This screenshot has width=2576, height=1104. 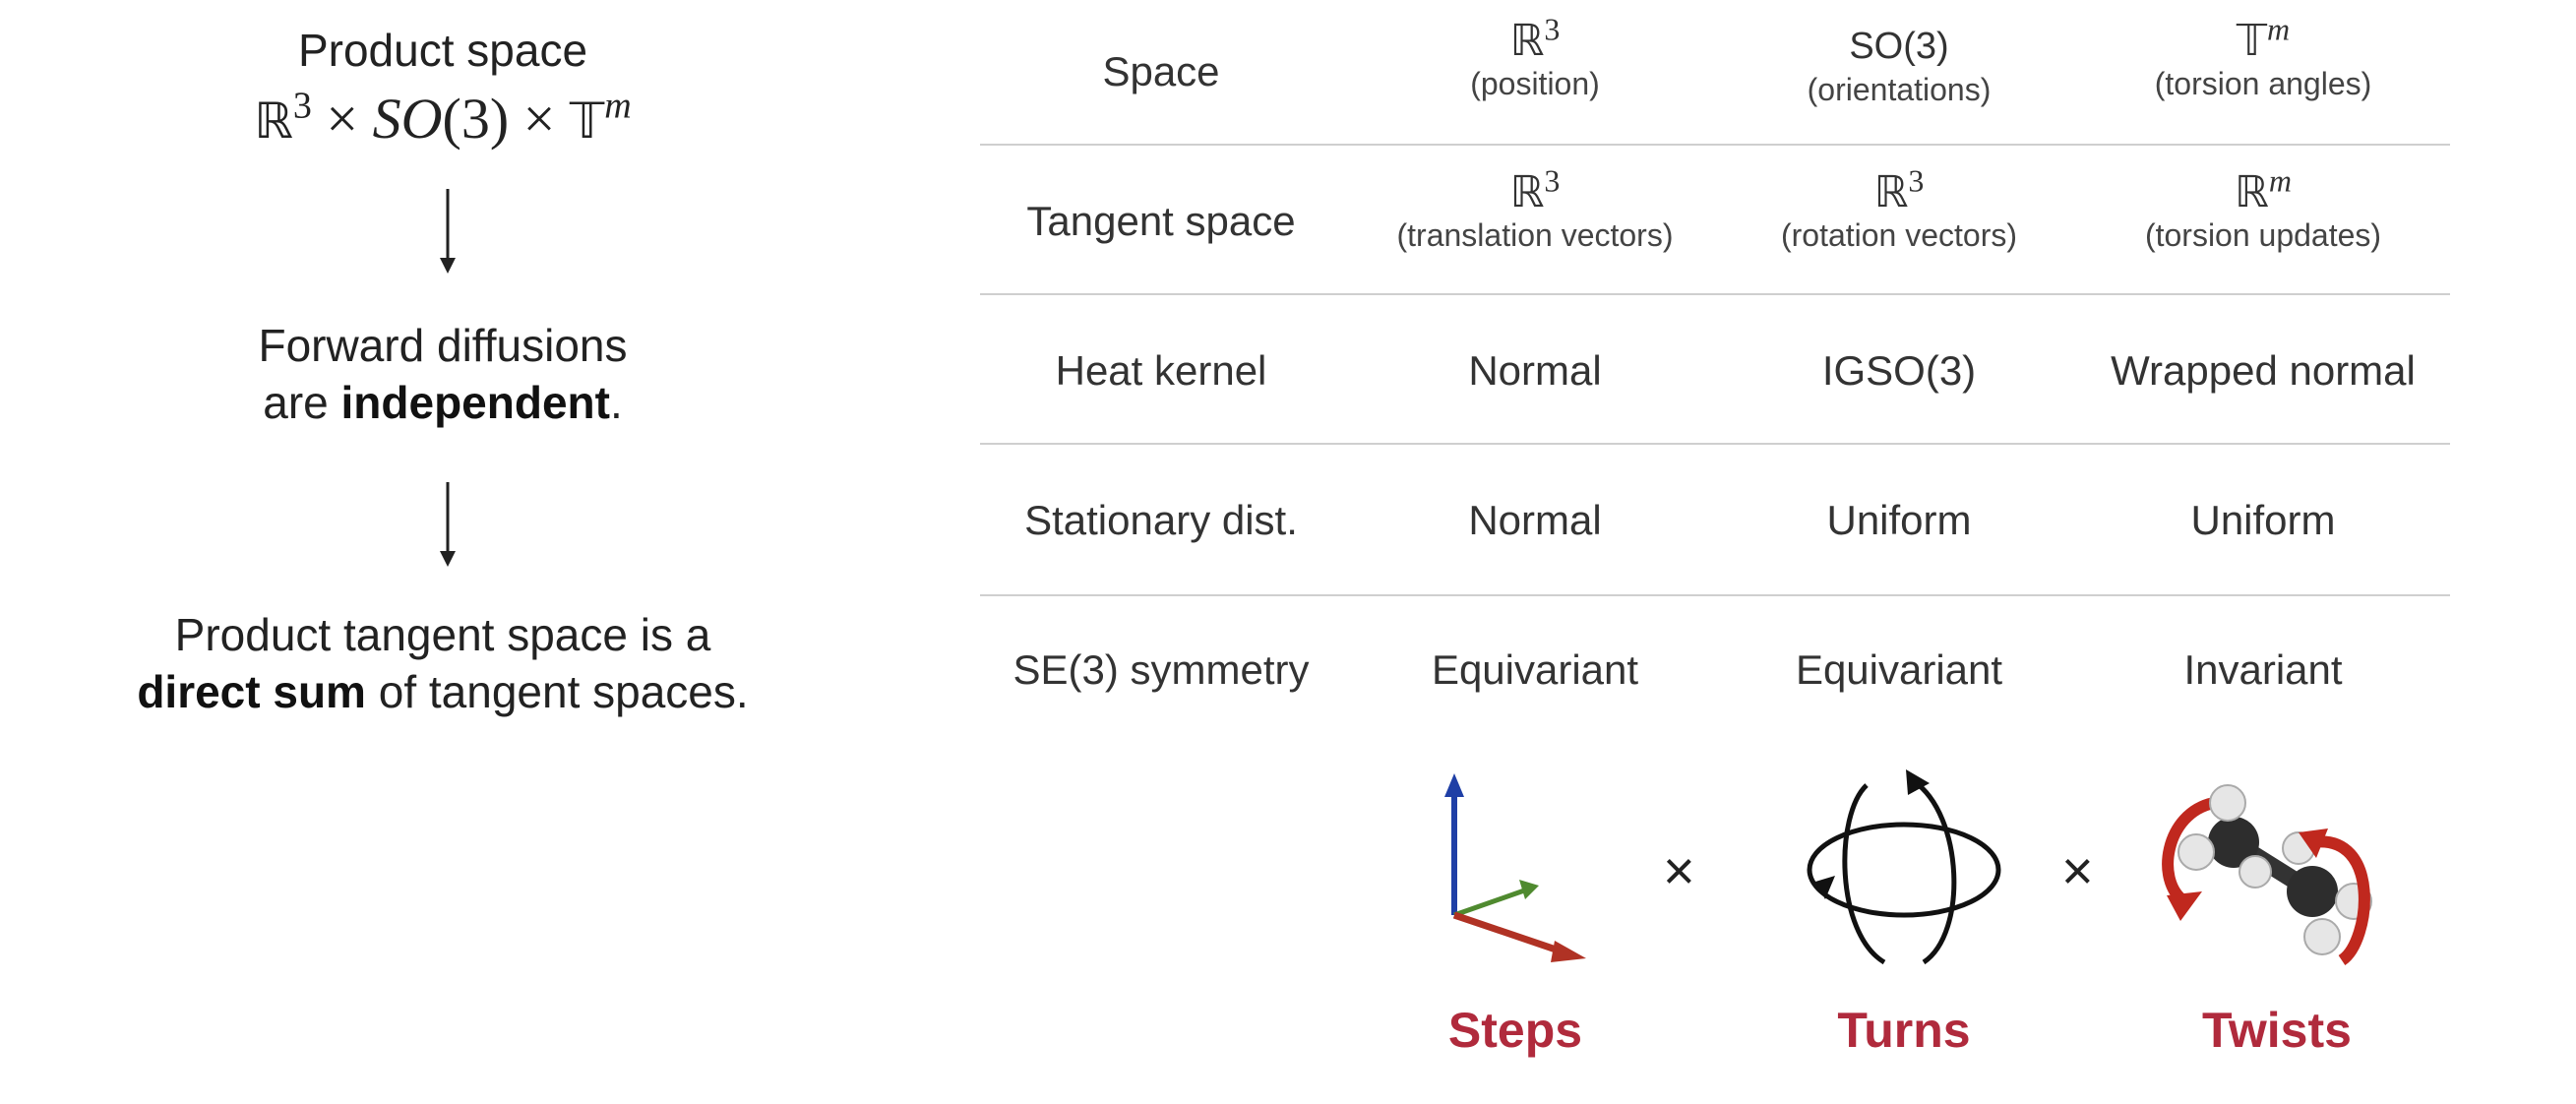 I want to click on stationary-col1: Normal, so click(x=1535, y=520).